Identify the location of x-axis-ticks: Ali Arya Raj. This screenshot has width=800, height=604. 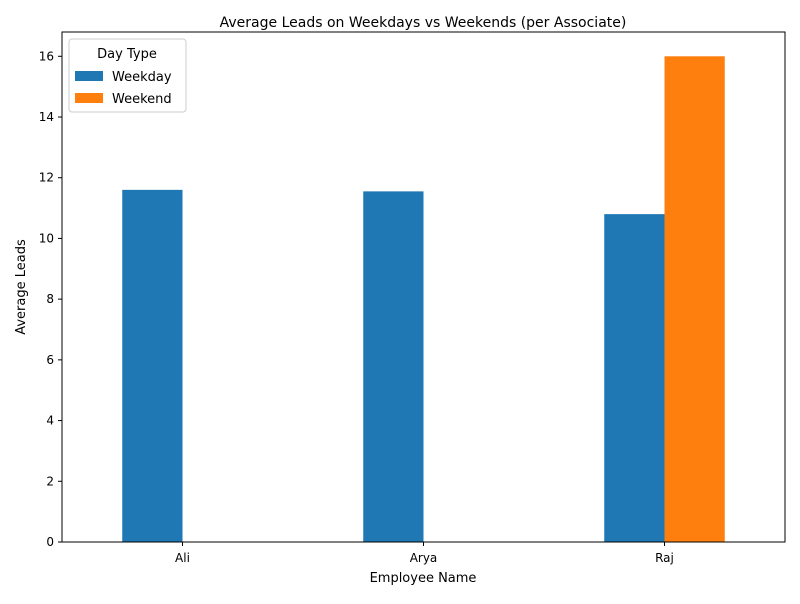
(424, 553).